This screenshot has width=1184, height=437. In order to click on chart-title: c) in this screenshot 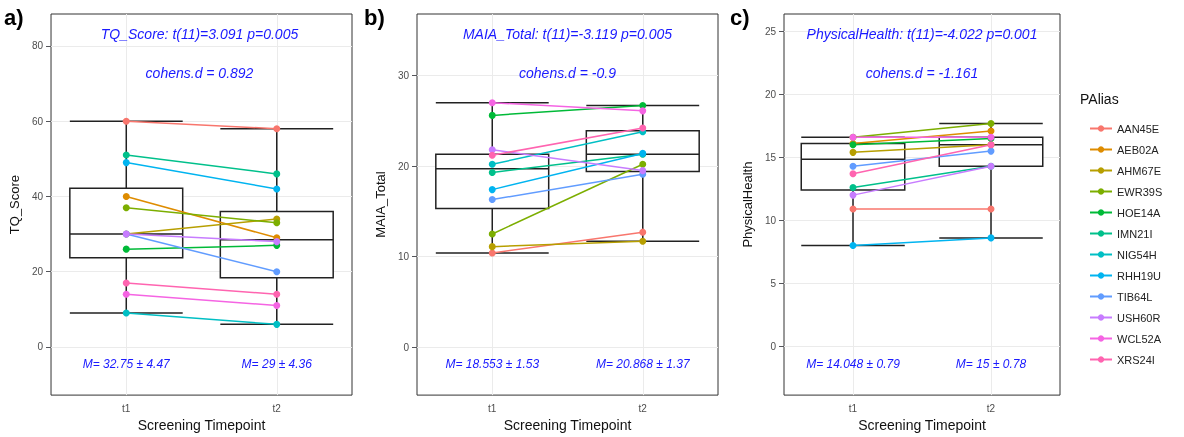, I will do `click(740, 17)`.